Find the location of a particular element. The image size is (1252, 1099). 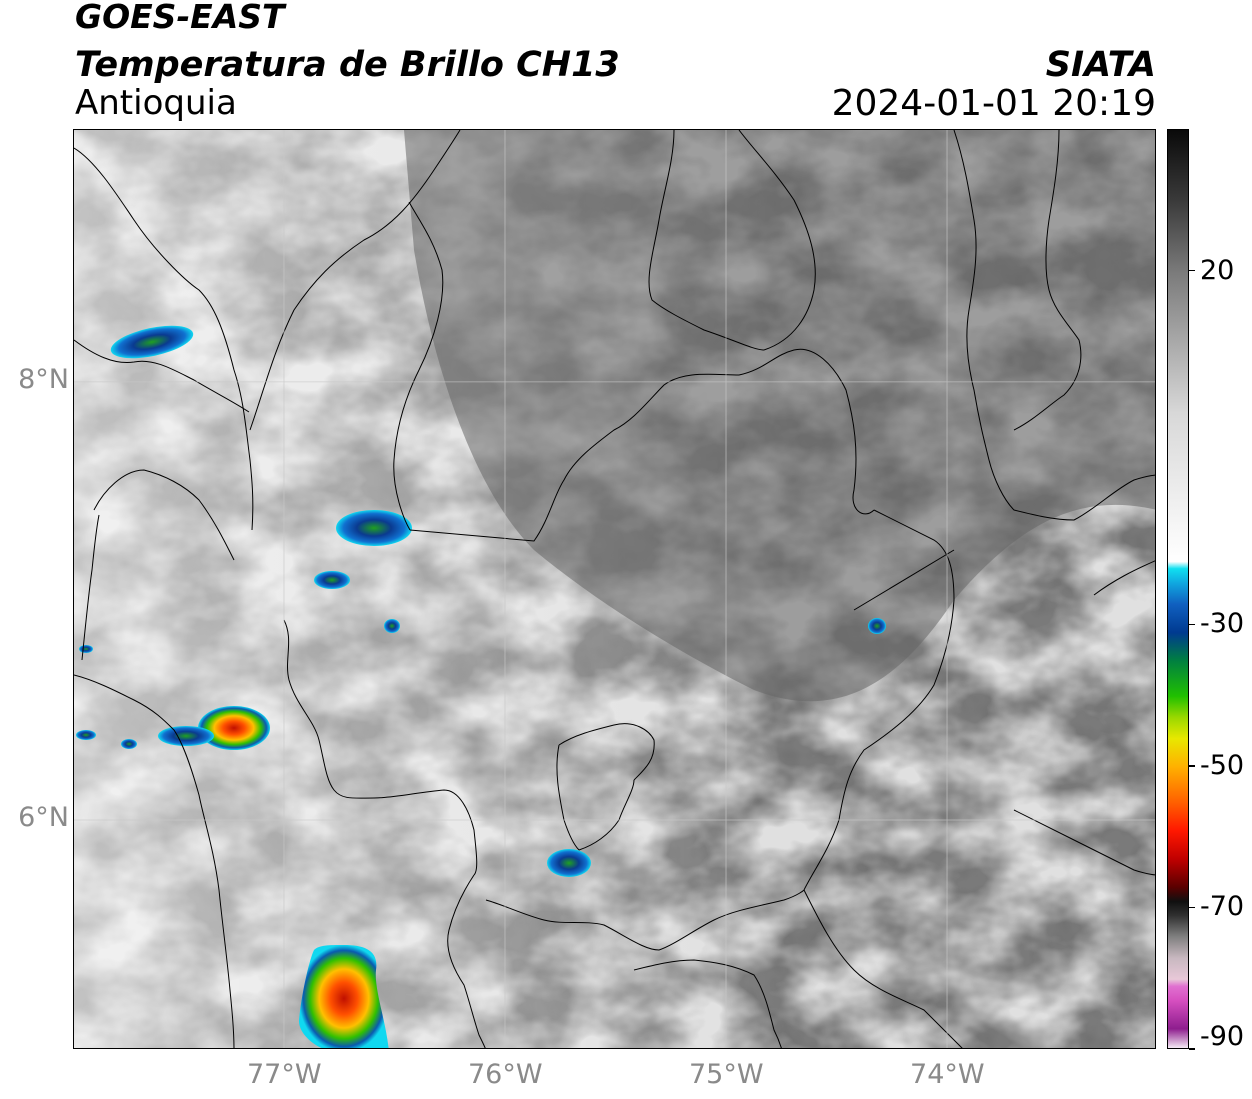

satellite-title: GOES-EAST is located at coordinates (180, 18).